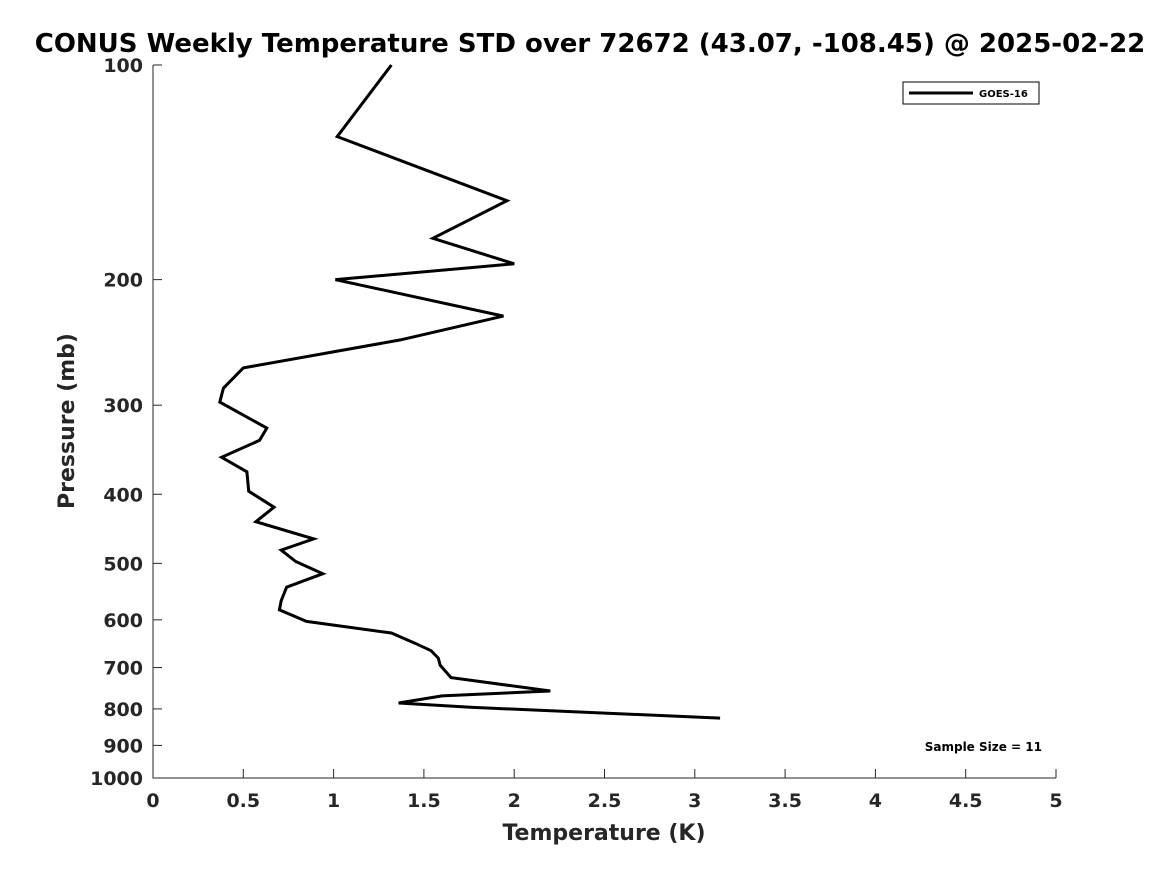 Image resolution: width=1167 pixels, height=875 pixels. I want to click on x-tick-label: 0, so click(152, 801).